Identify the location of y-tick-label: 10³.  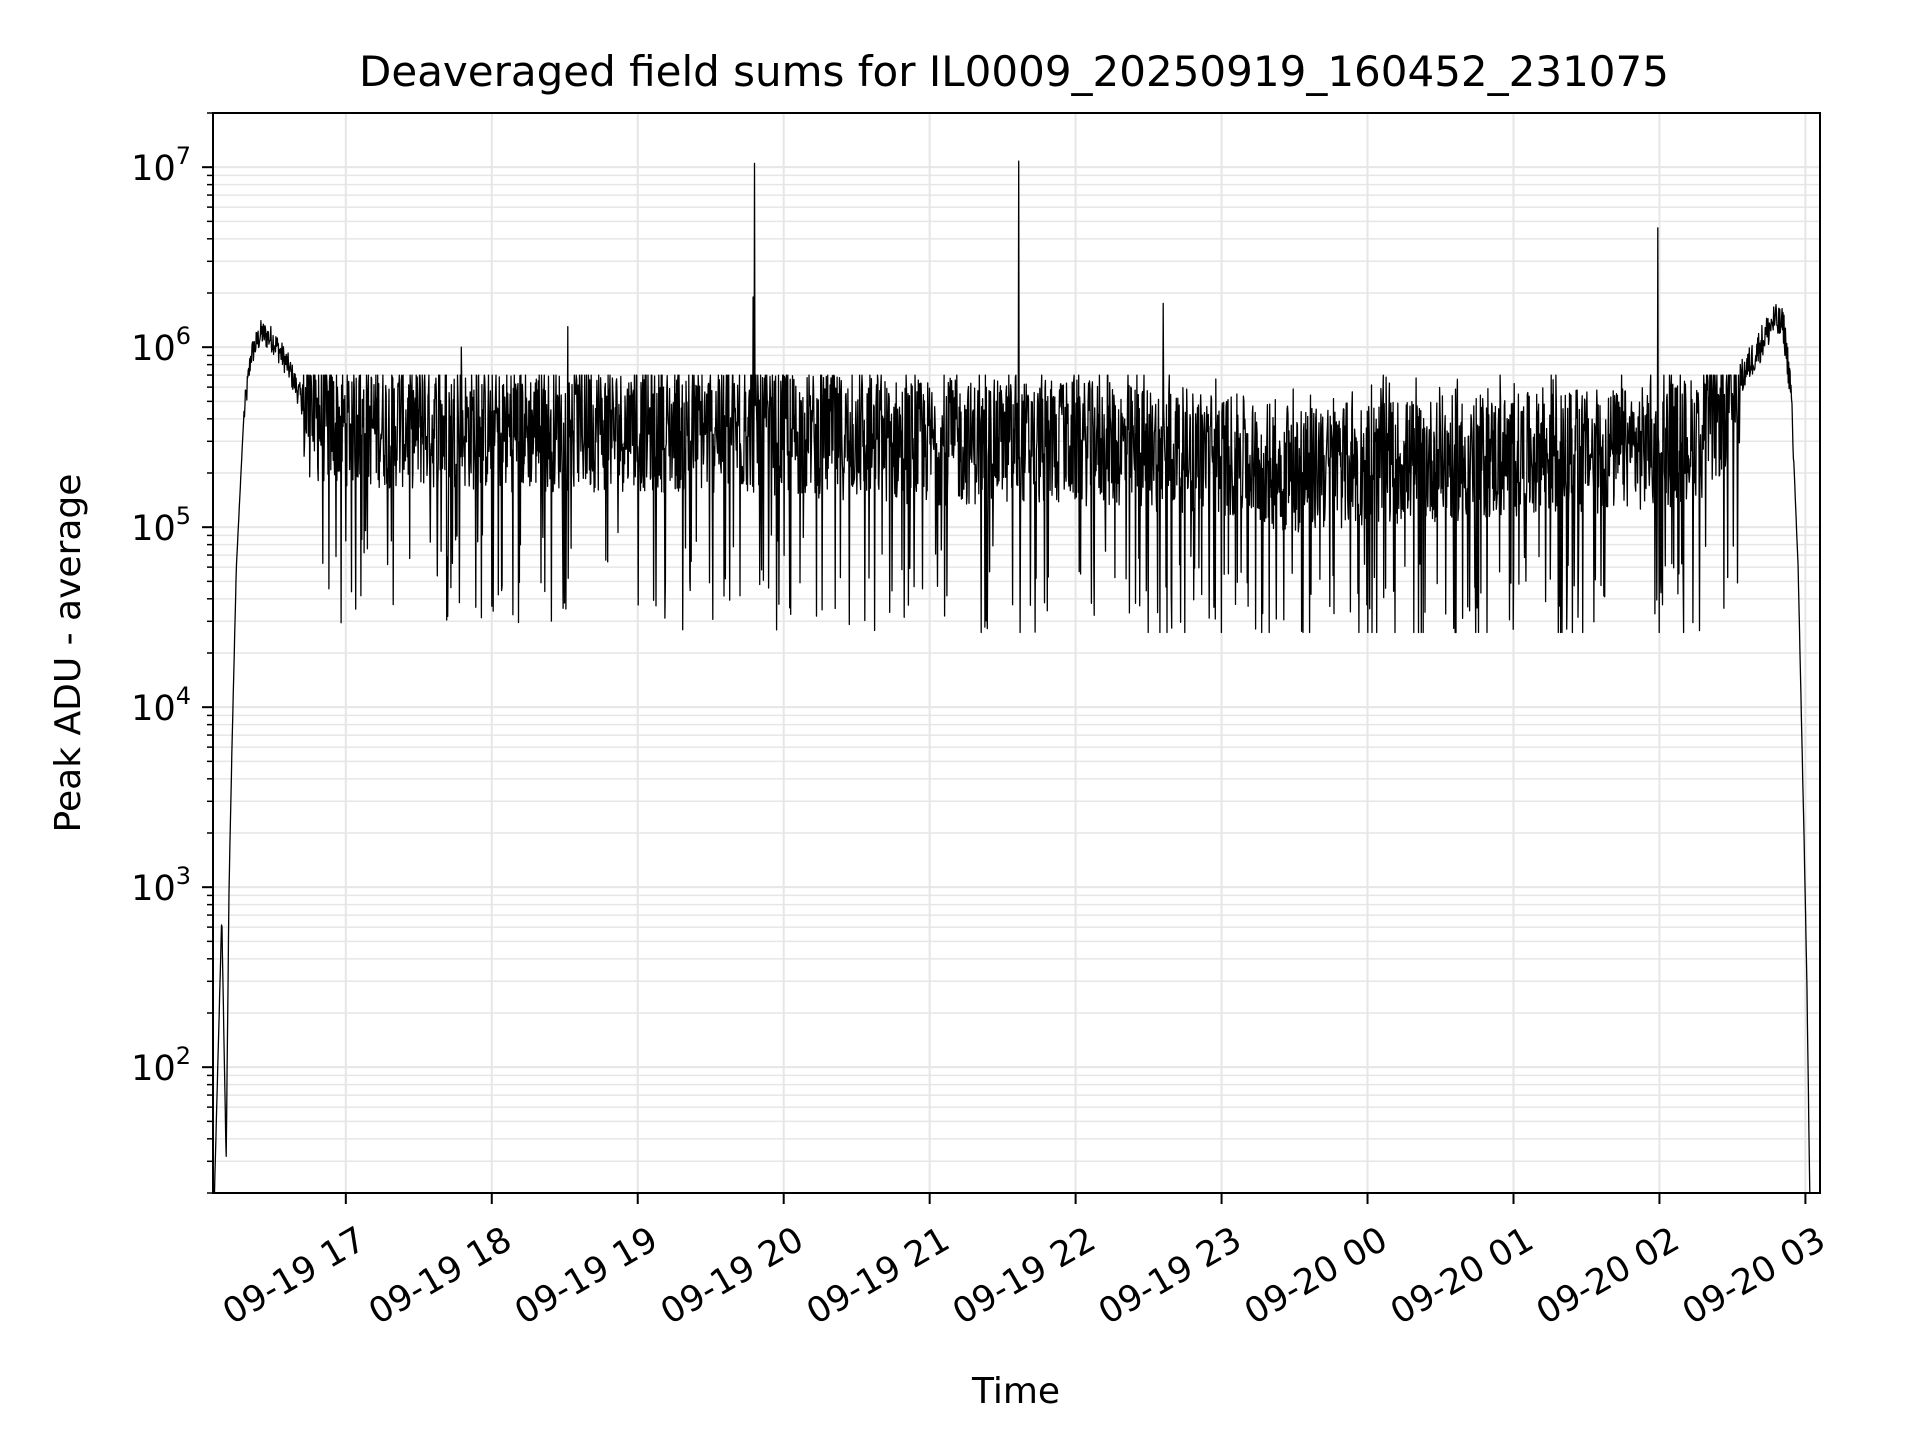
(161, 885).